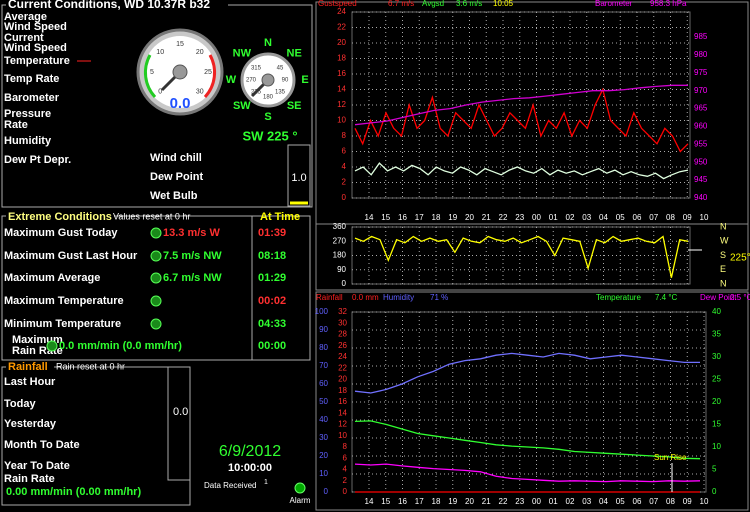 The height and width of the screenshot is (512, 750). I want to click on field-label: Pressure, so click(27, 114).